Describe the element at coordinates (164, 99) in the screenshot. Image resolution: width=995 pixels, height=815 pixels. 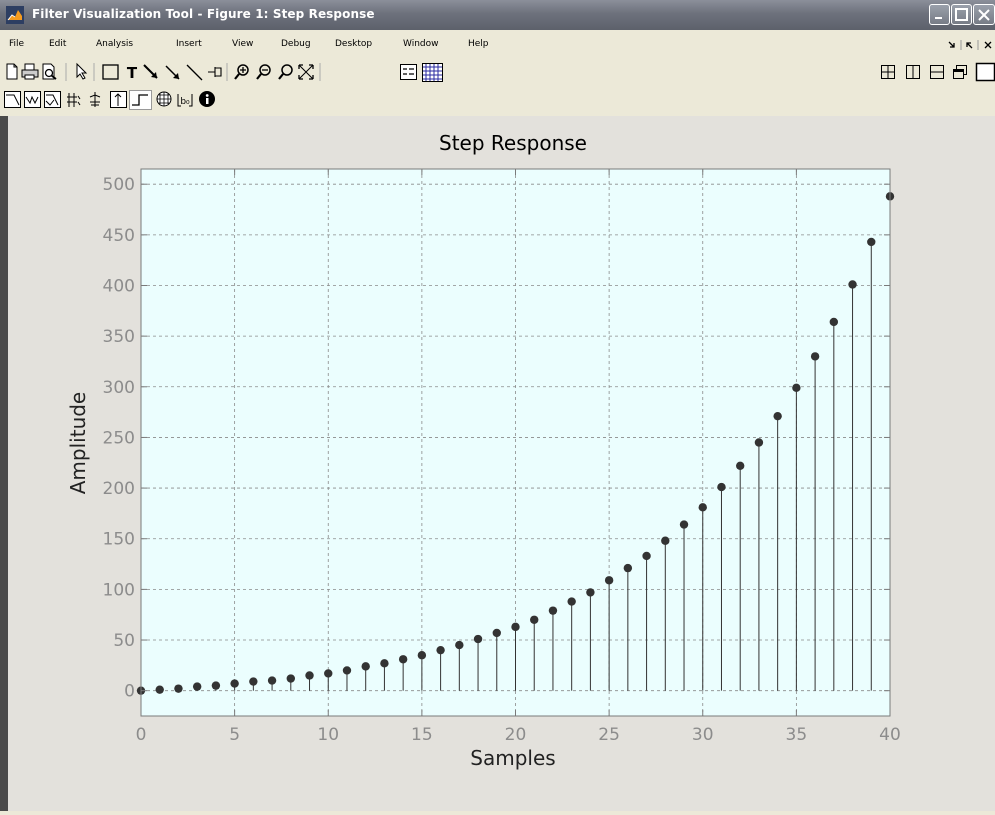
I see `pole-zero-icon` at that location.